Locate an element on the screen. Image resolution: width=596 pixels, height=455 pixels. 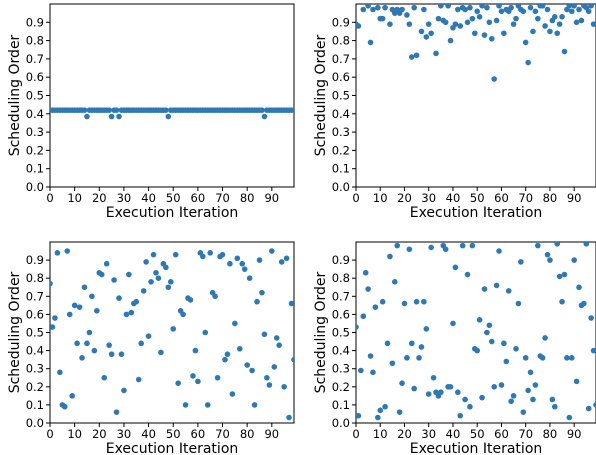
y-tick-label: 0.8 is located at coordinates (341, 41).